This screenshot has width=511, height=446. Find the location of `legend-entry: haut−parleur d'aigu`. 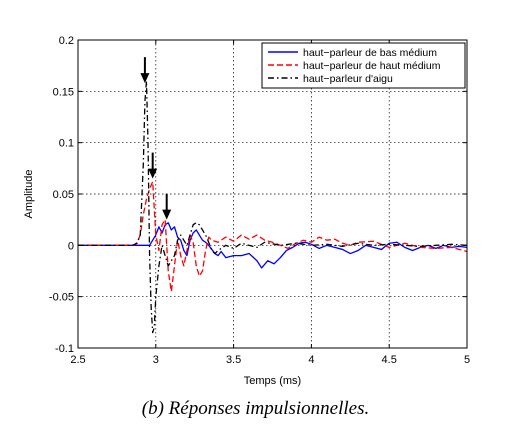

legend-entry: haut−parleur d'aigu is located at coordinates (330, 79).